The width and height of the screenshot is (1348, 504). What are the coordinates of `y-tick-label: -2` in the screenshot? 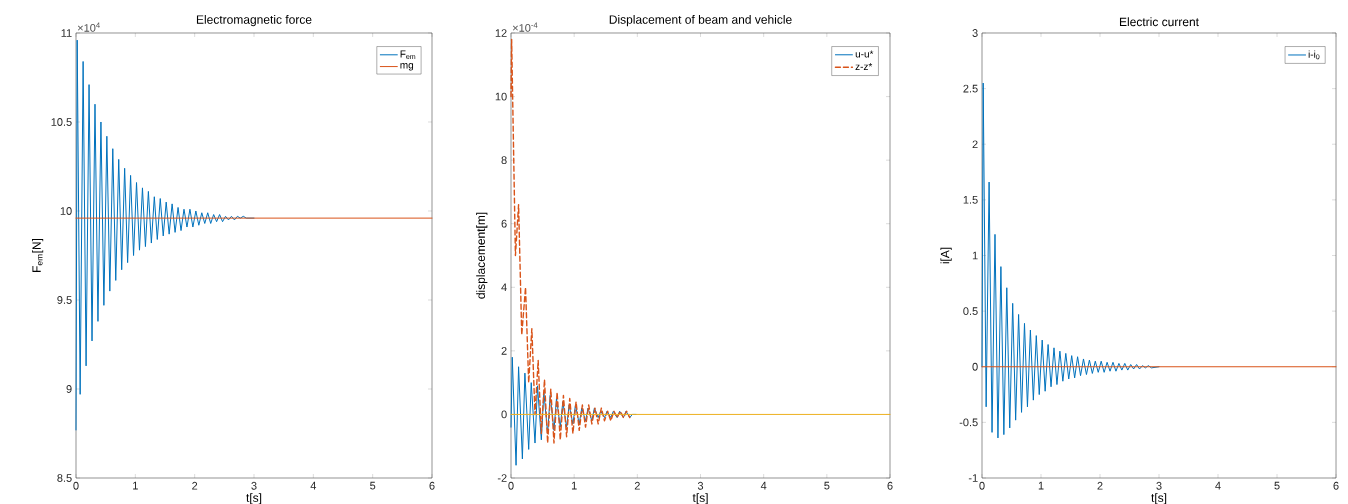 It's located at (502, 478).